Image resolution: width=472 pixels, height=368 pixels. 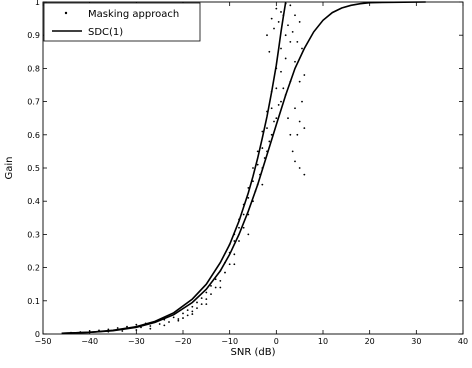 What do you see at coordinates (253, 352) in the screenshot?
I see `x-axis-label: SNR (dB)` at bounding box center [253, 352].